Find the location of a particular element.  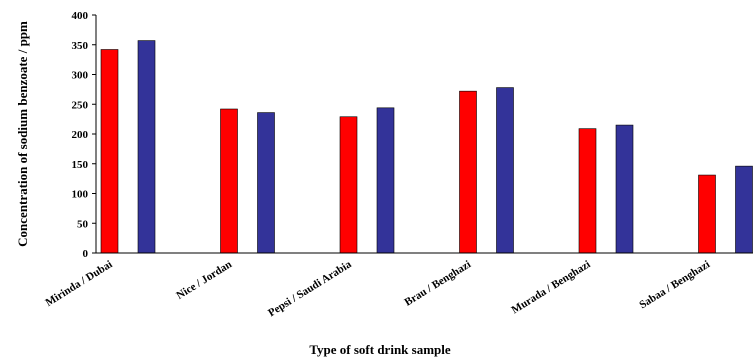

x-axis-title: Type of soft drink sample is located at coordinates (380, 349).